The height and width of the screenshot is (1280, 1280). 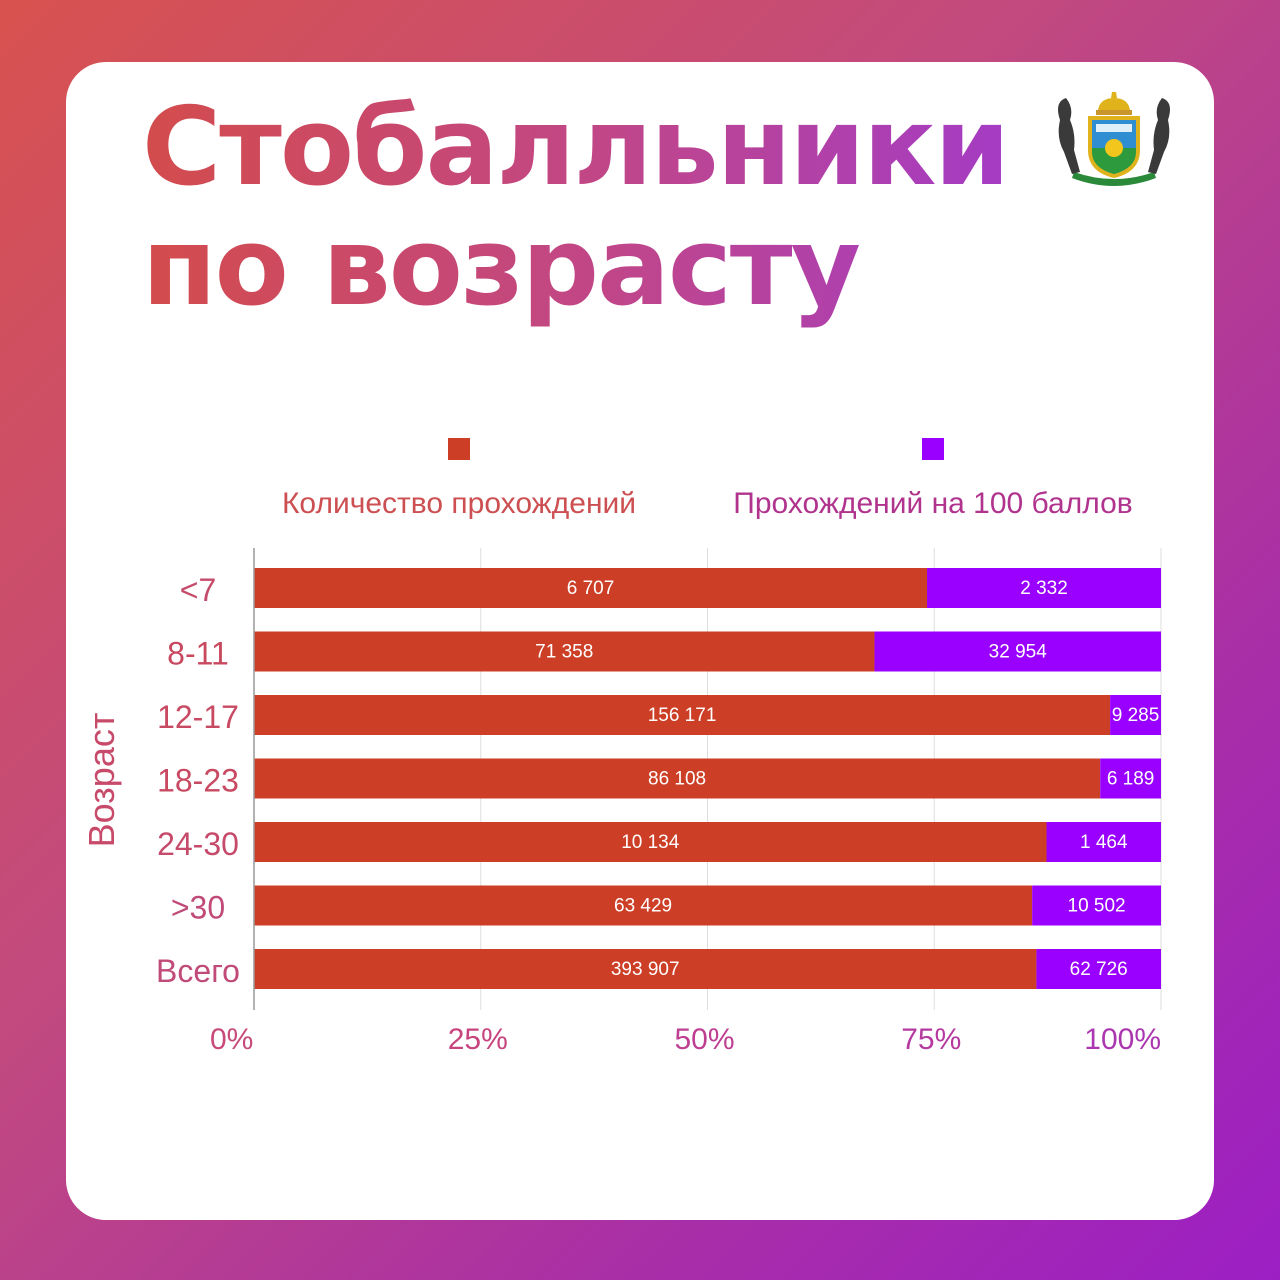 I want to click on x-axis-ticks: 0% 25% 50% 75% 100%, so click(x=685, y=1039).